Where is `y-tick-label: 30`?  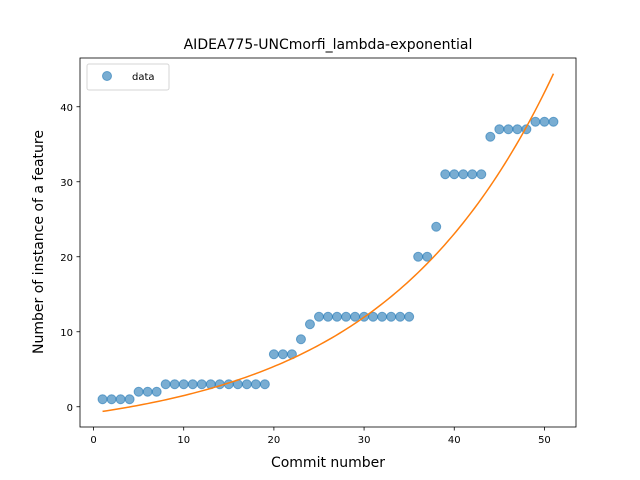
y-tick-label: 30 is located at coordinates (66, 183).